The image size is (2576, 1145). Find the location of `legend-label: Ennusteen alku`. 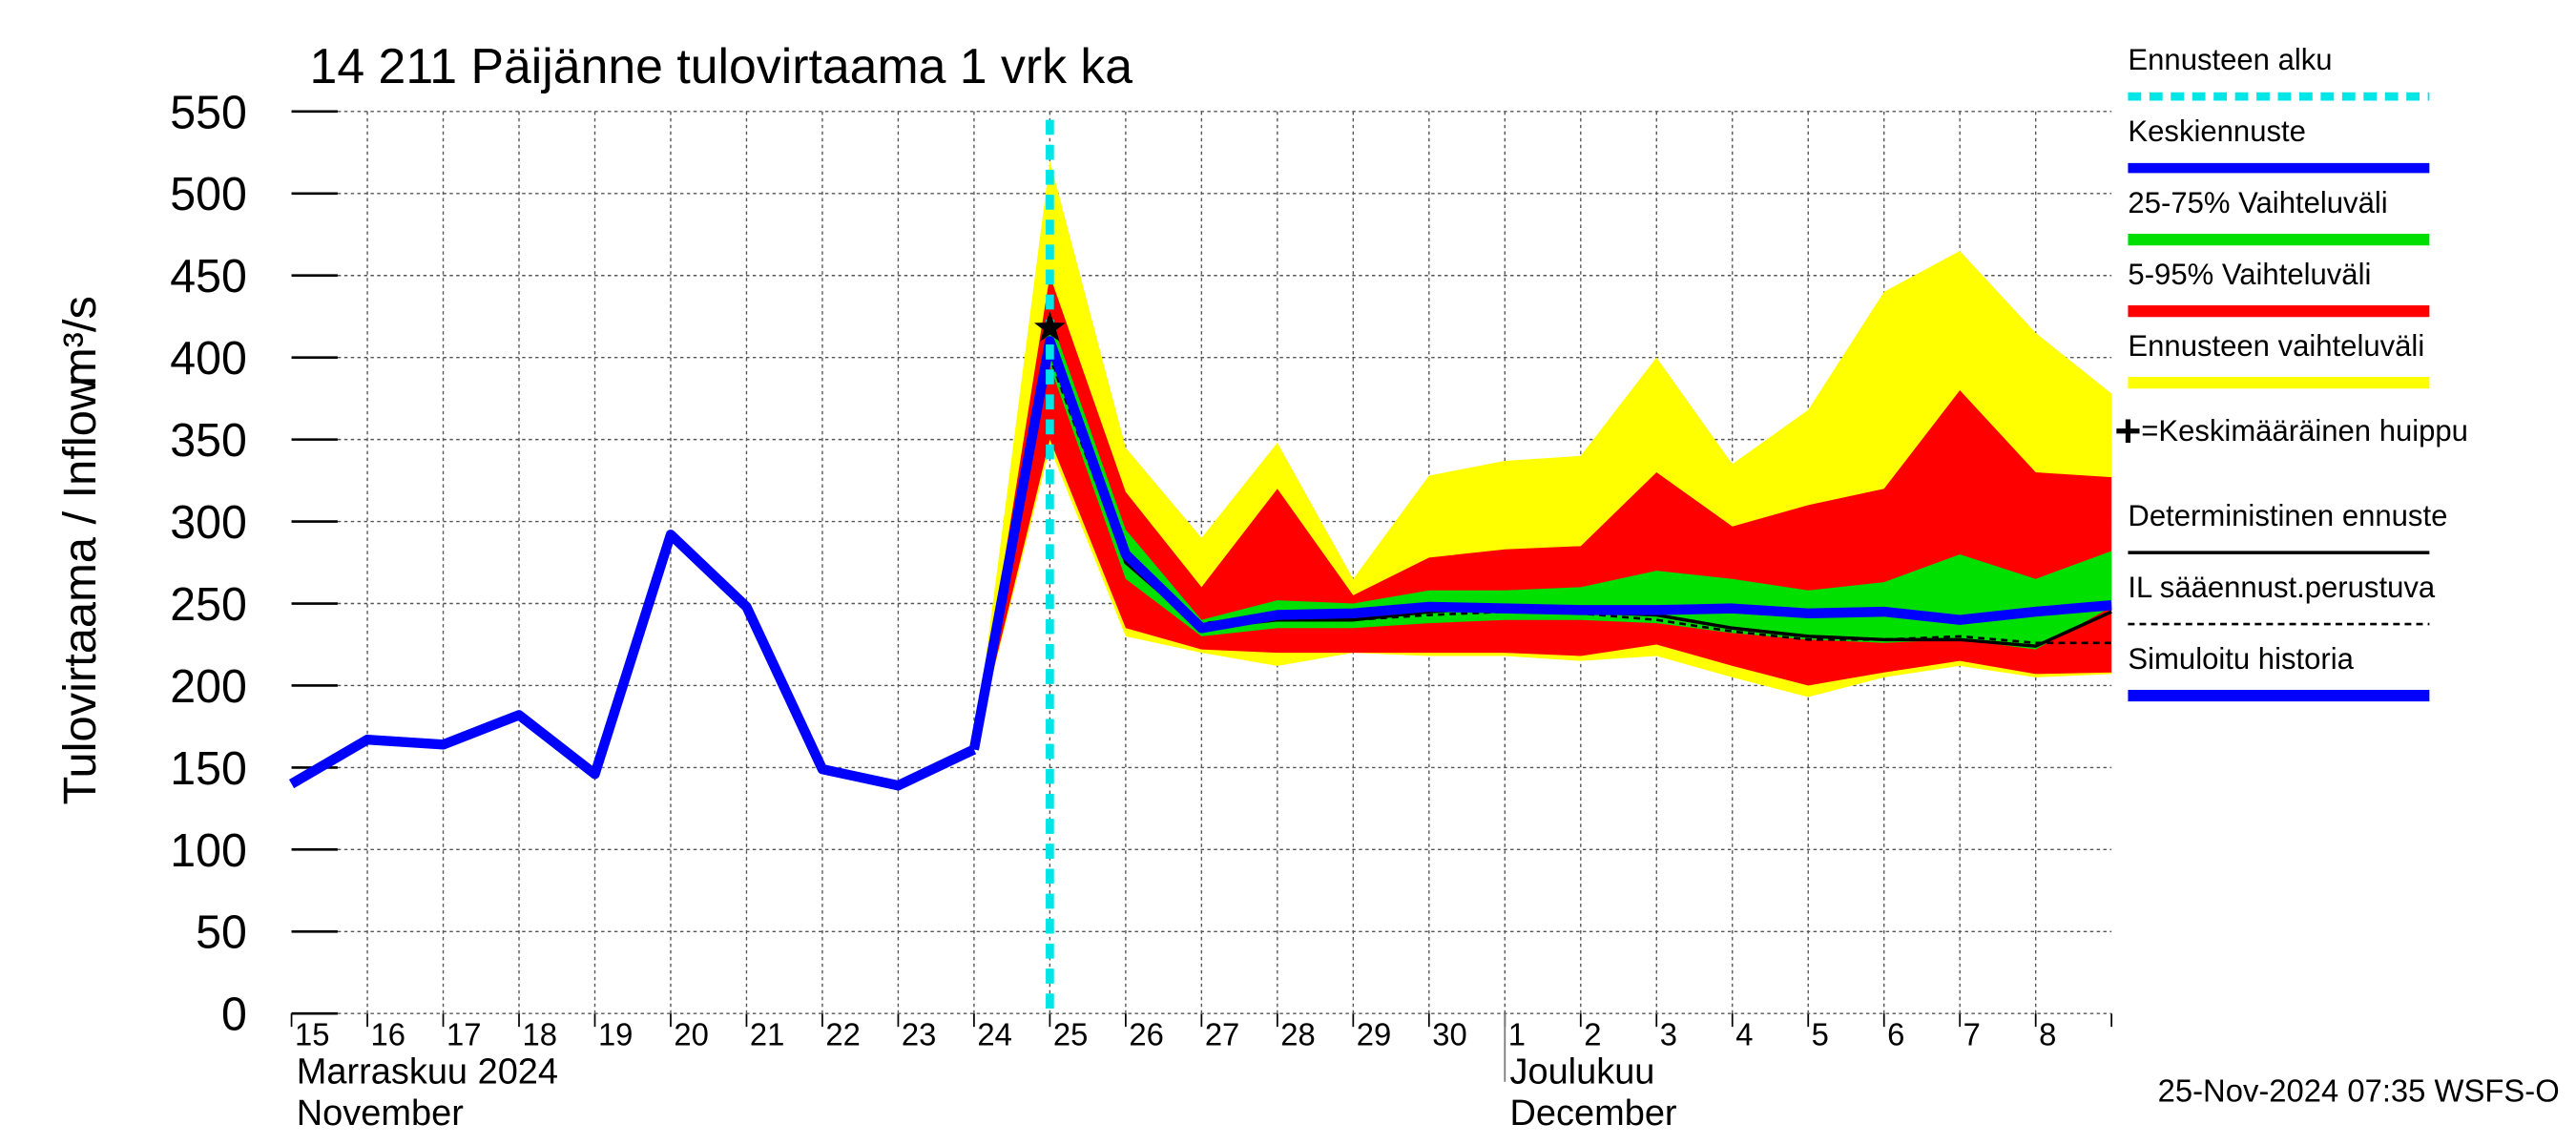

legend-label: Ennusteen alku is located at coordinates (2230, 60).